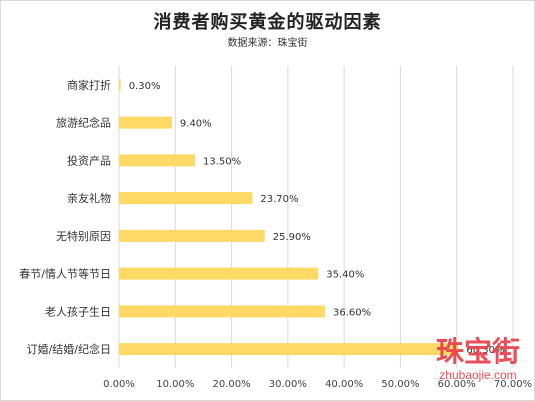 This screenshot has height=401, width=535. I want to click on x-tick-label: 30.00%, so click(288, 384).